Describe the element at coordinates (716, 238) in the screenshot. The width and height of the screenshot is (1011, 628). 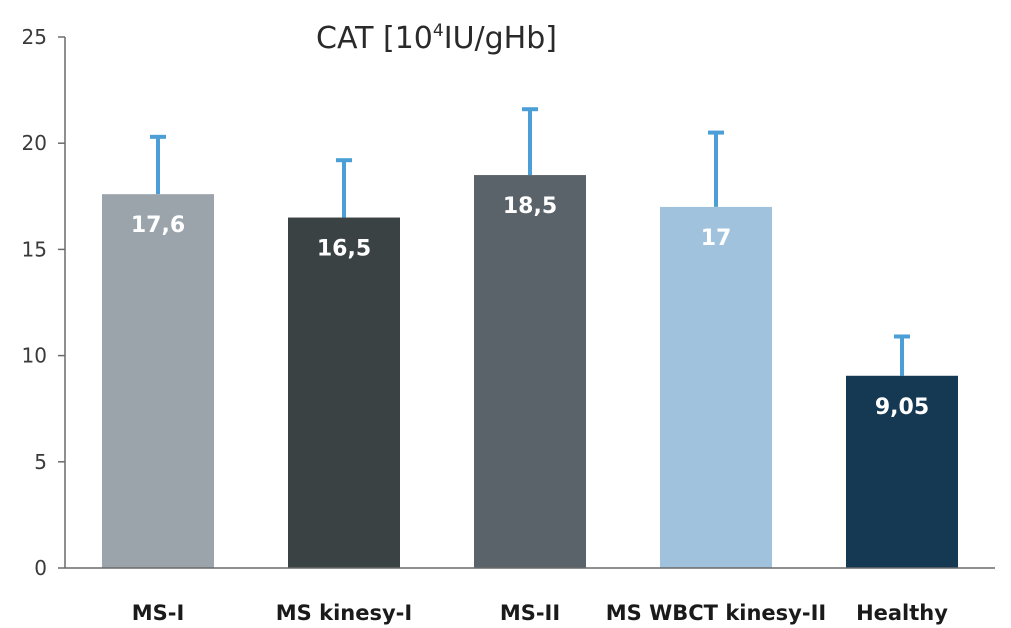
I see `data-label: 17` at that location.